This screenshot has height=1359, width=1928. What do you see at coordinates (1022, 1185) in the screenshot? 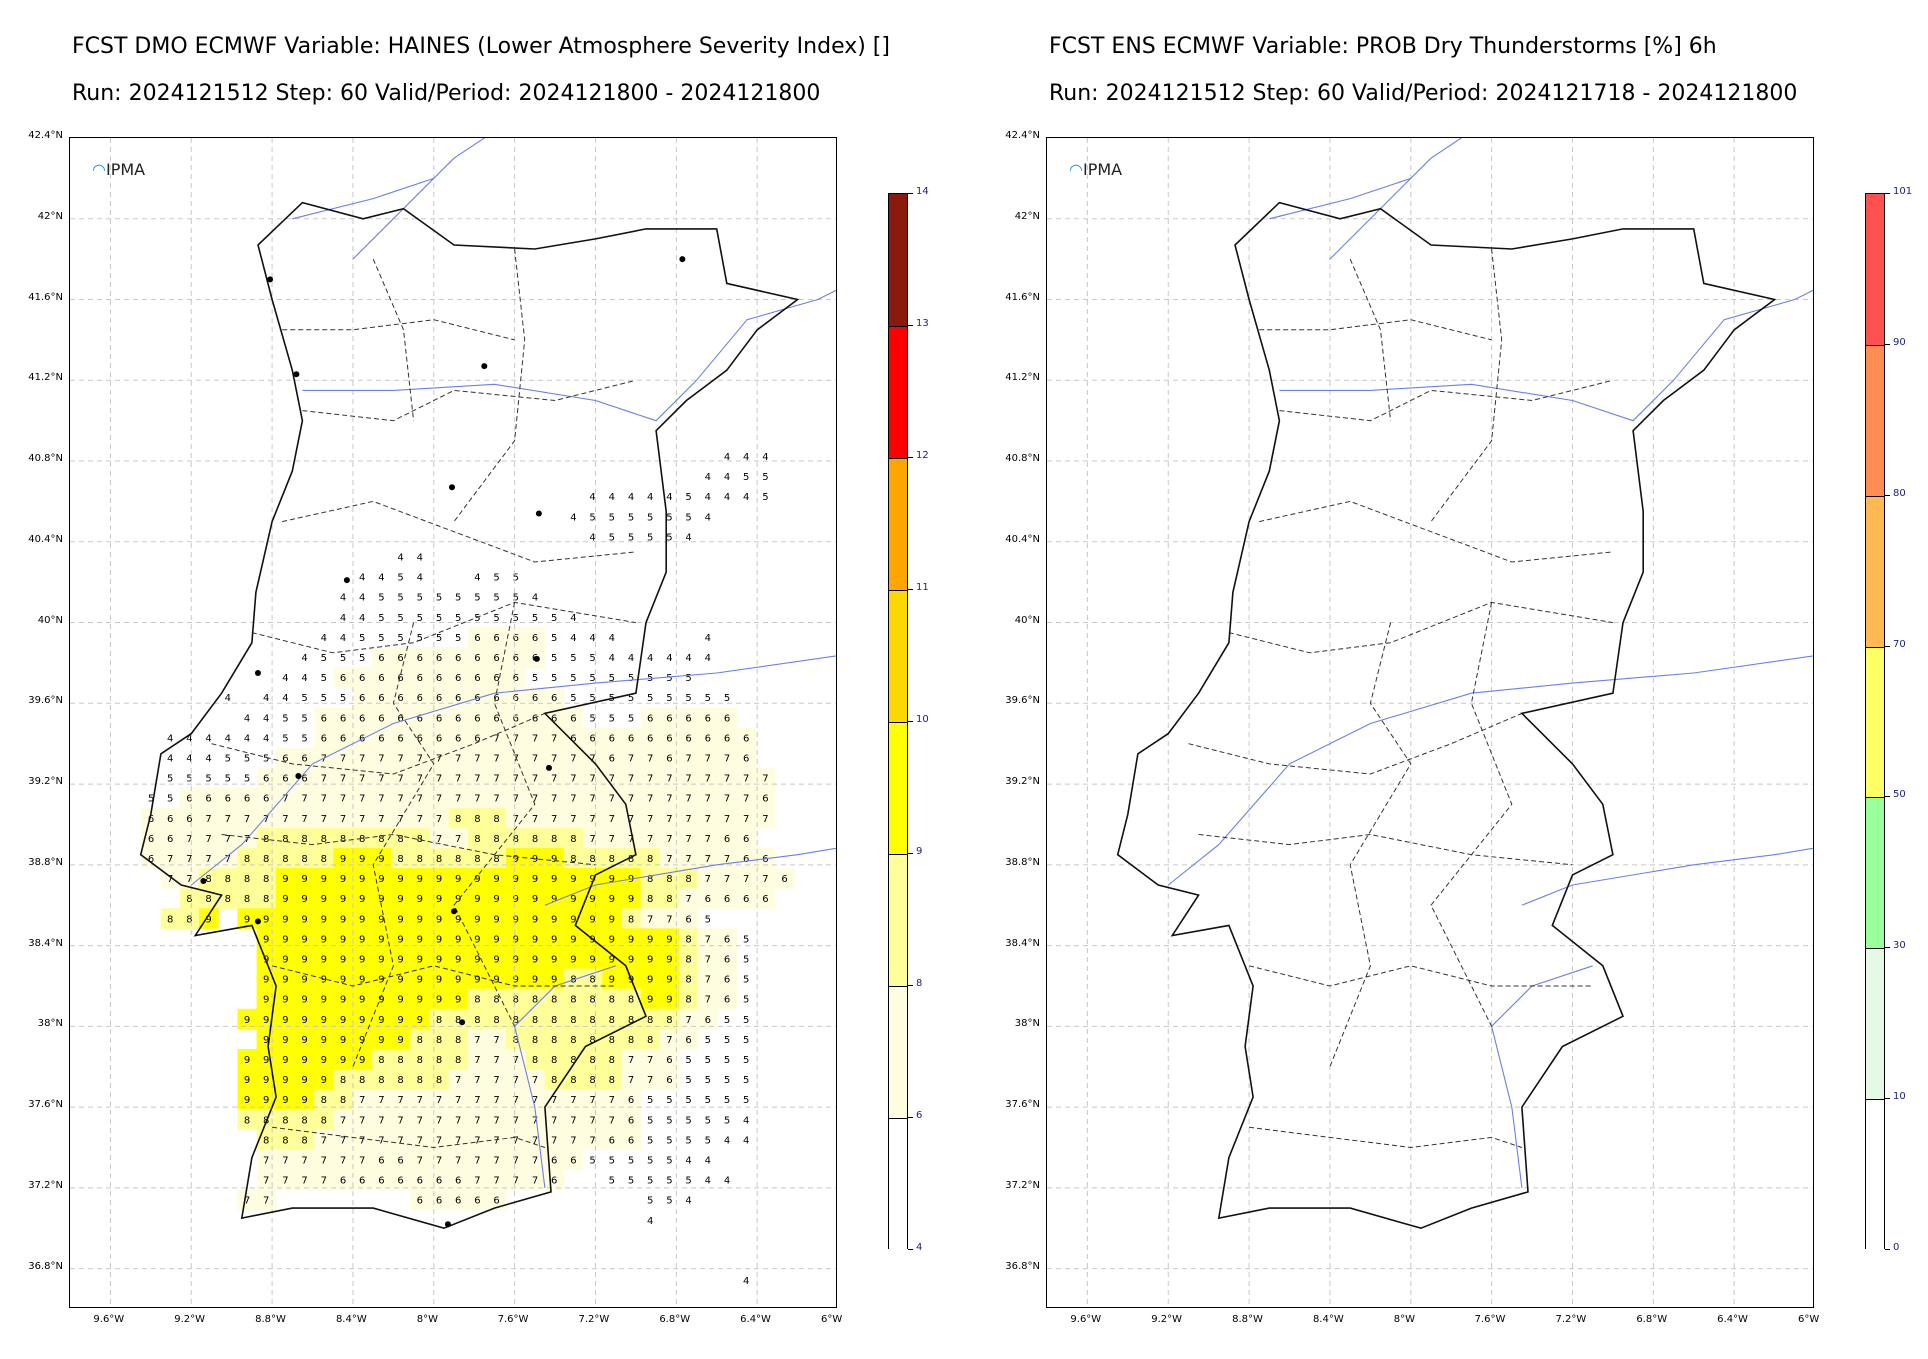
I see `lat-label: 37.2°N` at bounding box center [1022, 1185].